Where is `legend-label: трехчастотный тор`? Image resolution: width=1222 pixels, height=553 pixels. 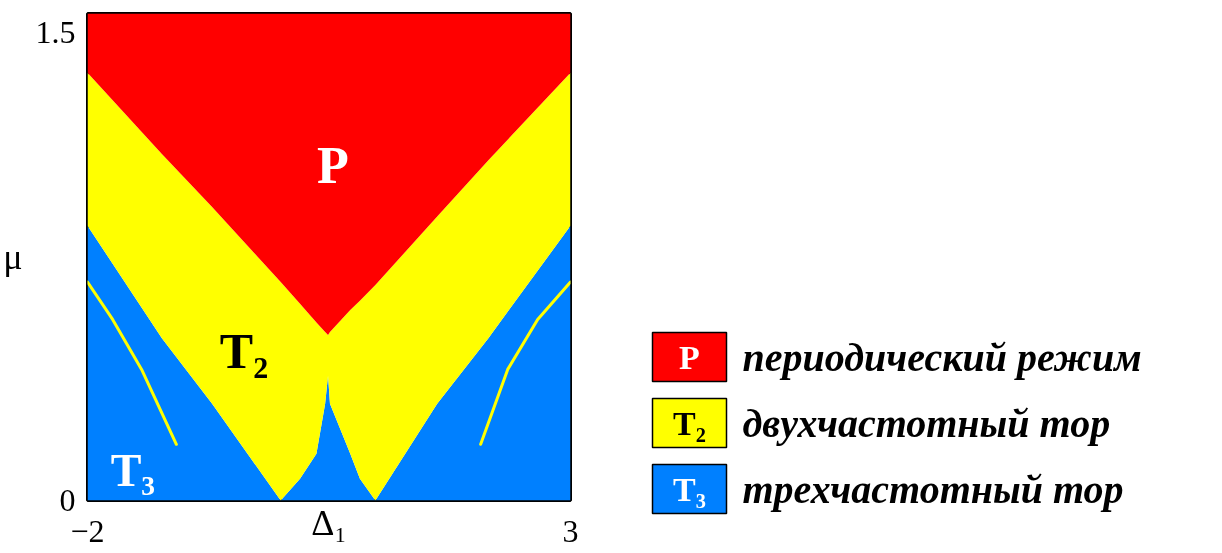
legend-label: трехчастотный тор is located at coordinates (933, 489).